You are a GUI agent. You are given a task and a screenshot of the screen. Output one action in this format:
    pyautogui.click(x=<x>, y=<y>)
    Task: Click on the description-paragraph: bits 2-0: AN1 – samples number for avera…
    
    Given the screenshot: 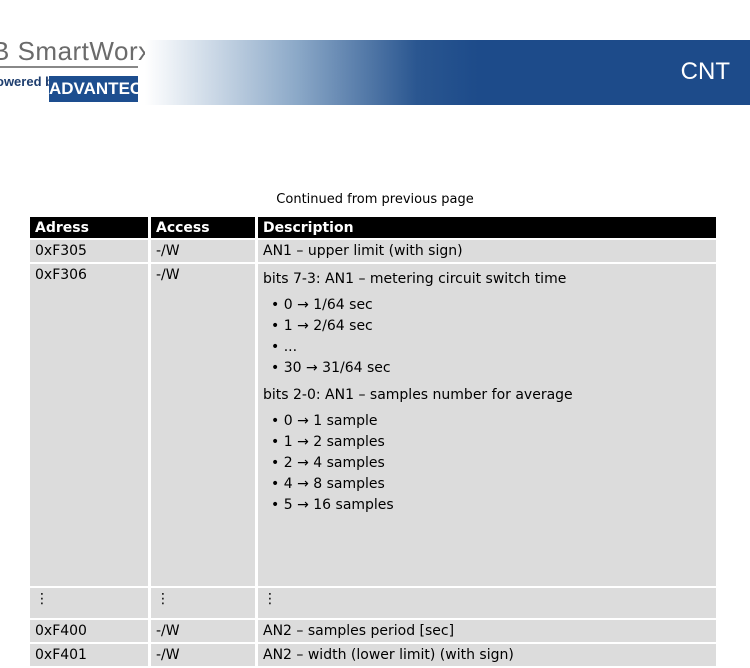 What is the action you would take?
    pyautogui.click(x=418, y=395)
    